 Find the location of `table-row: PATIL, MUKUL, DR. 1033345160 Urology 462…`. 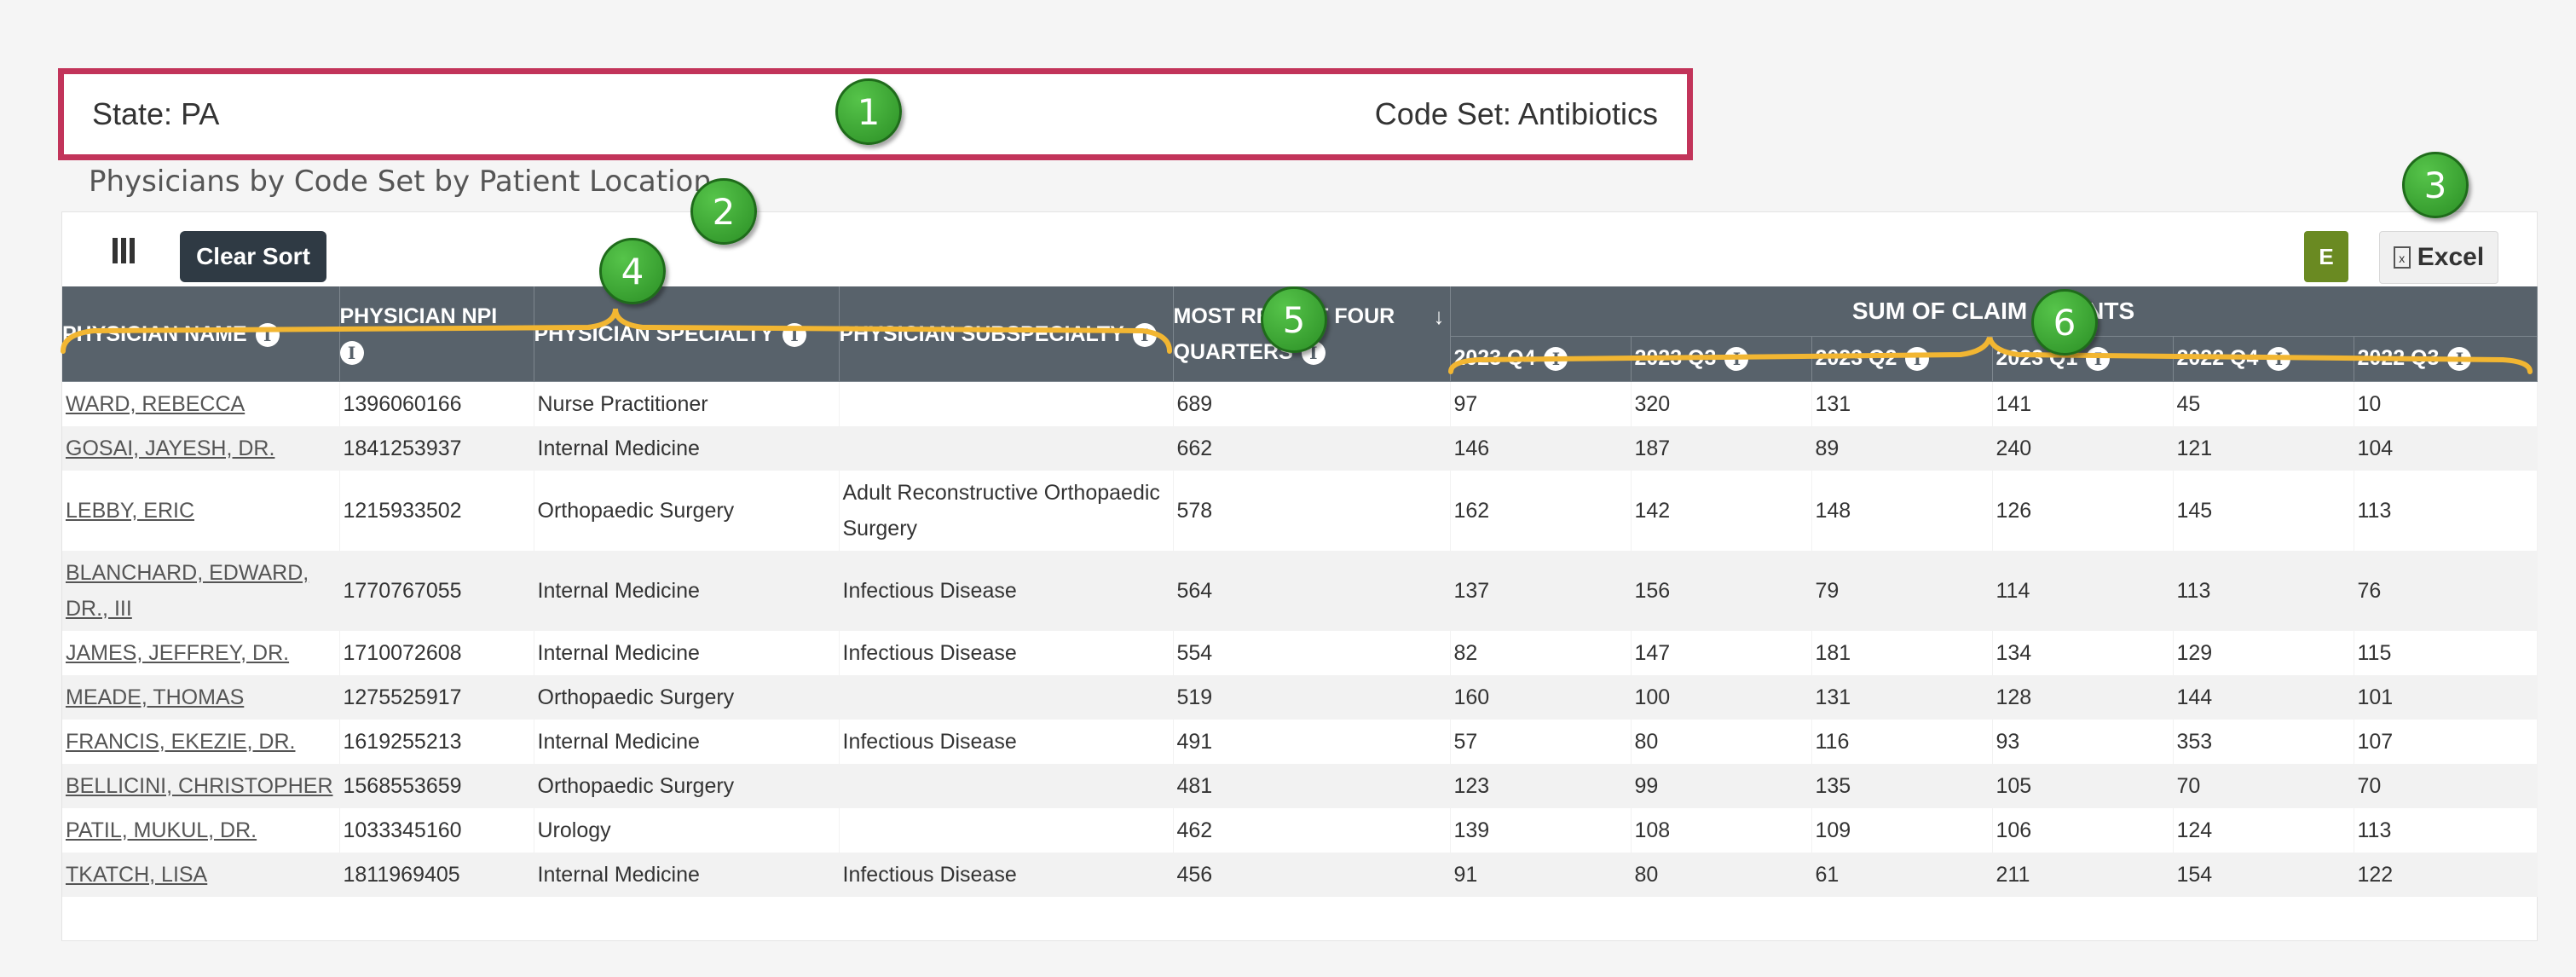

table-row: PATIL, MUKUL, DR. 1033345160 Urology 462… is located at coordinates (1300, 830).